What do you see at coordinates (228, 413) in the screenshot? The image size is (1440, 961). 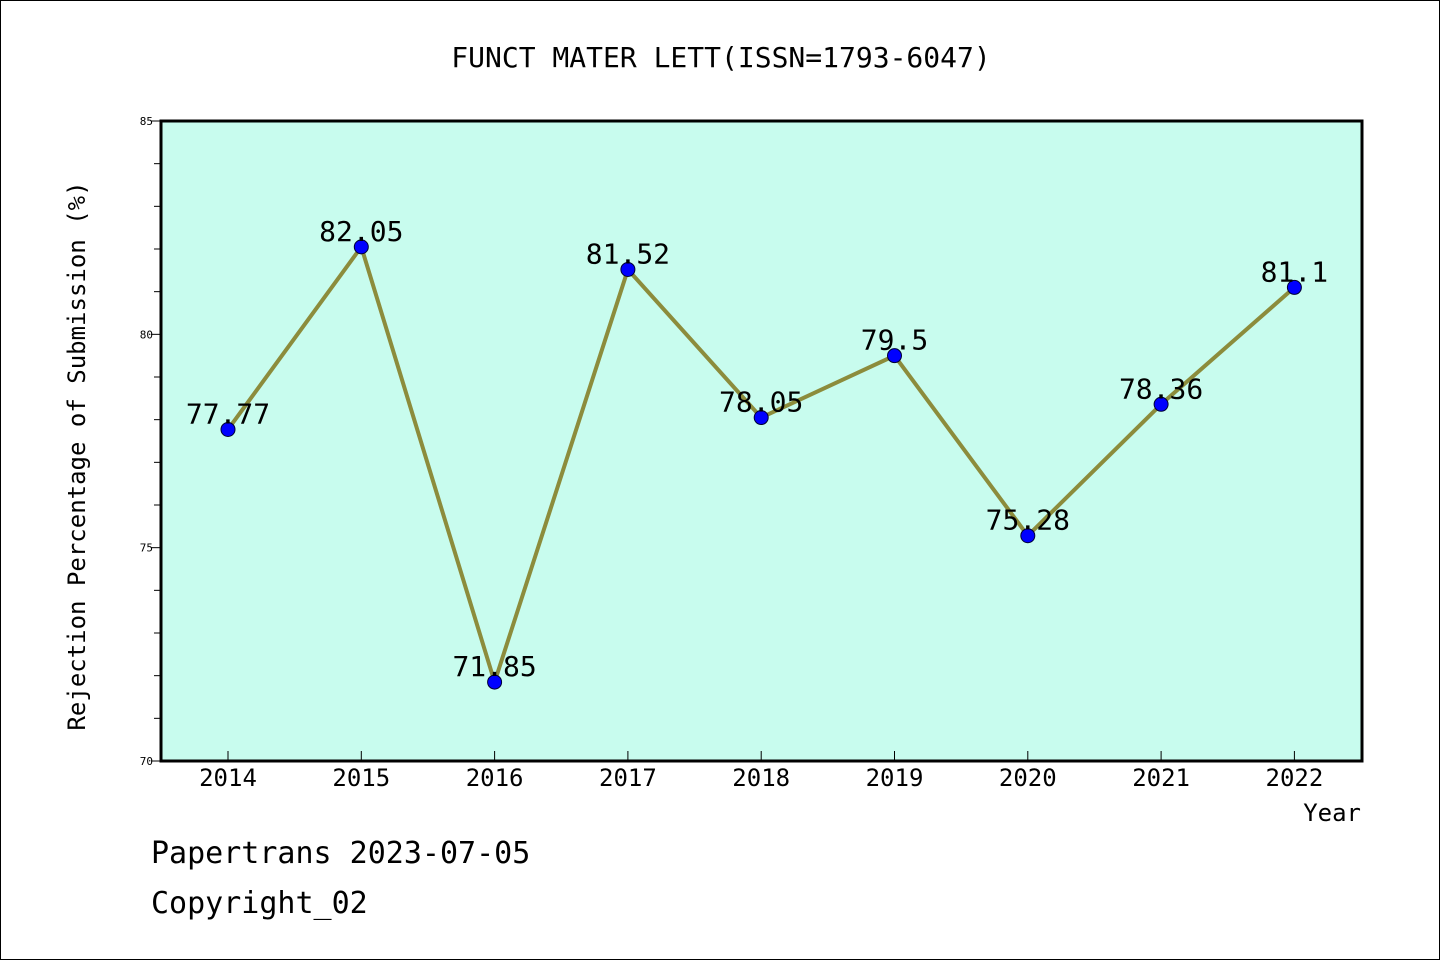 I see `data-label: 77.77` at bounding box center [228, 413].